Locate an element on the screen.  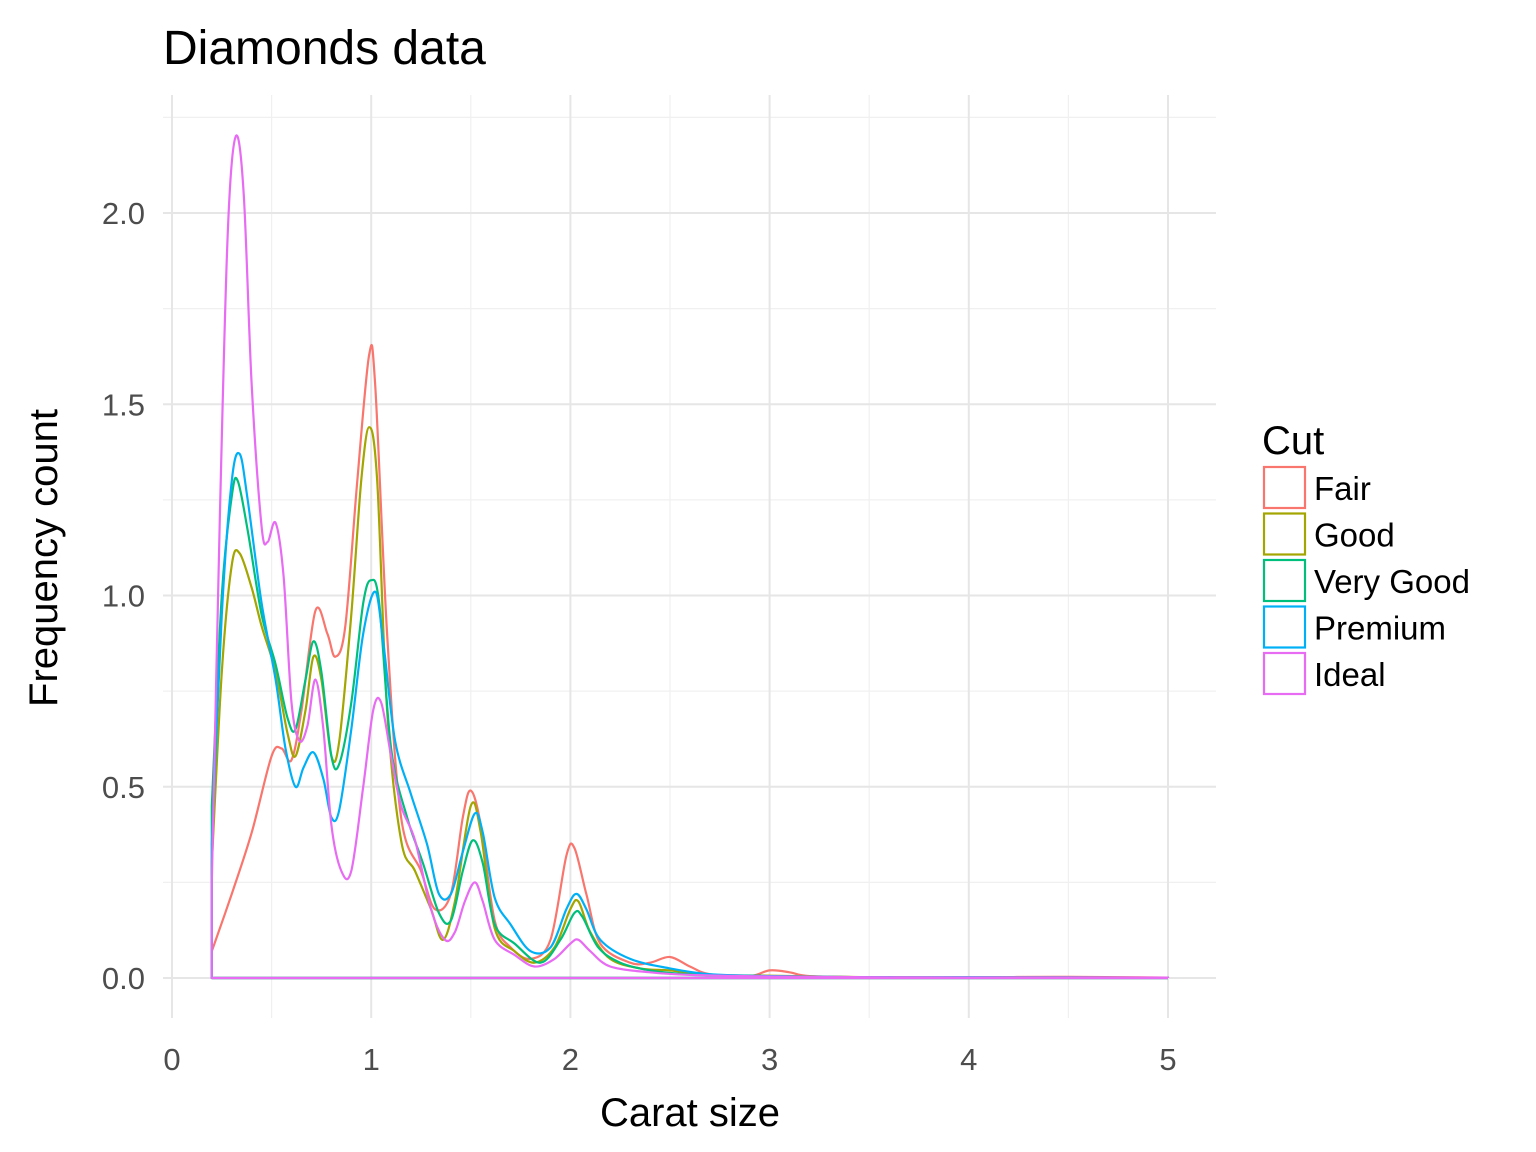
legend-items: Fair Good Very Good Premium Ideal is located at coordinates (1366, 580).